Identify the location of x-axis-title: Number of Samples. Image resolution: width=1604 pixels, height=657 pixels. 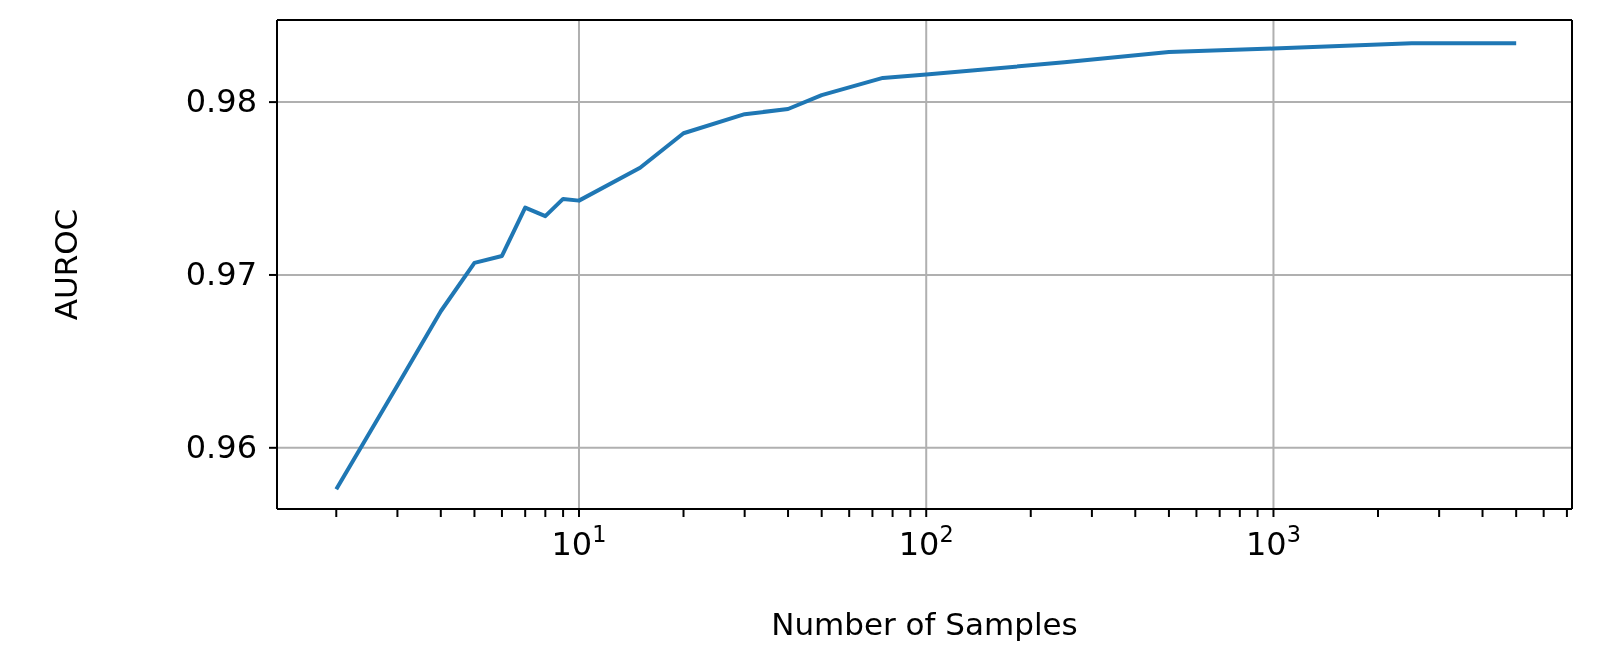
(924, 624).